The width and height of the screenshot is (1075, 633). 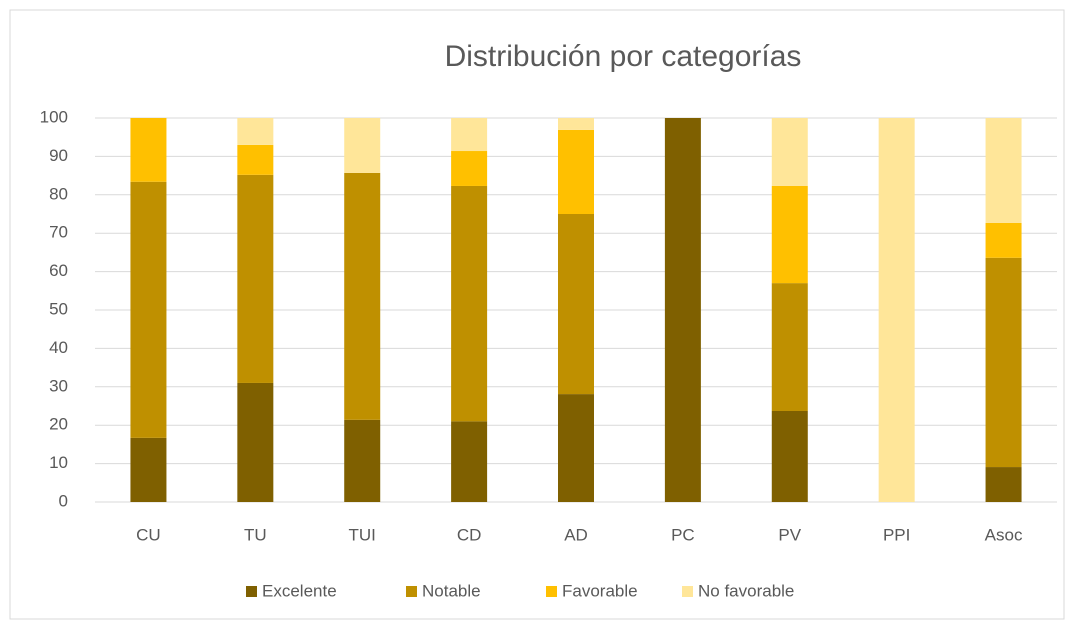 I want to click on x-tick-label: AD, so click(x=576, y=534).